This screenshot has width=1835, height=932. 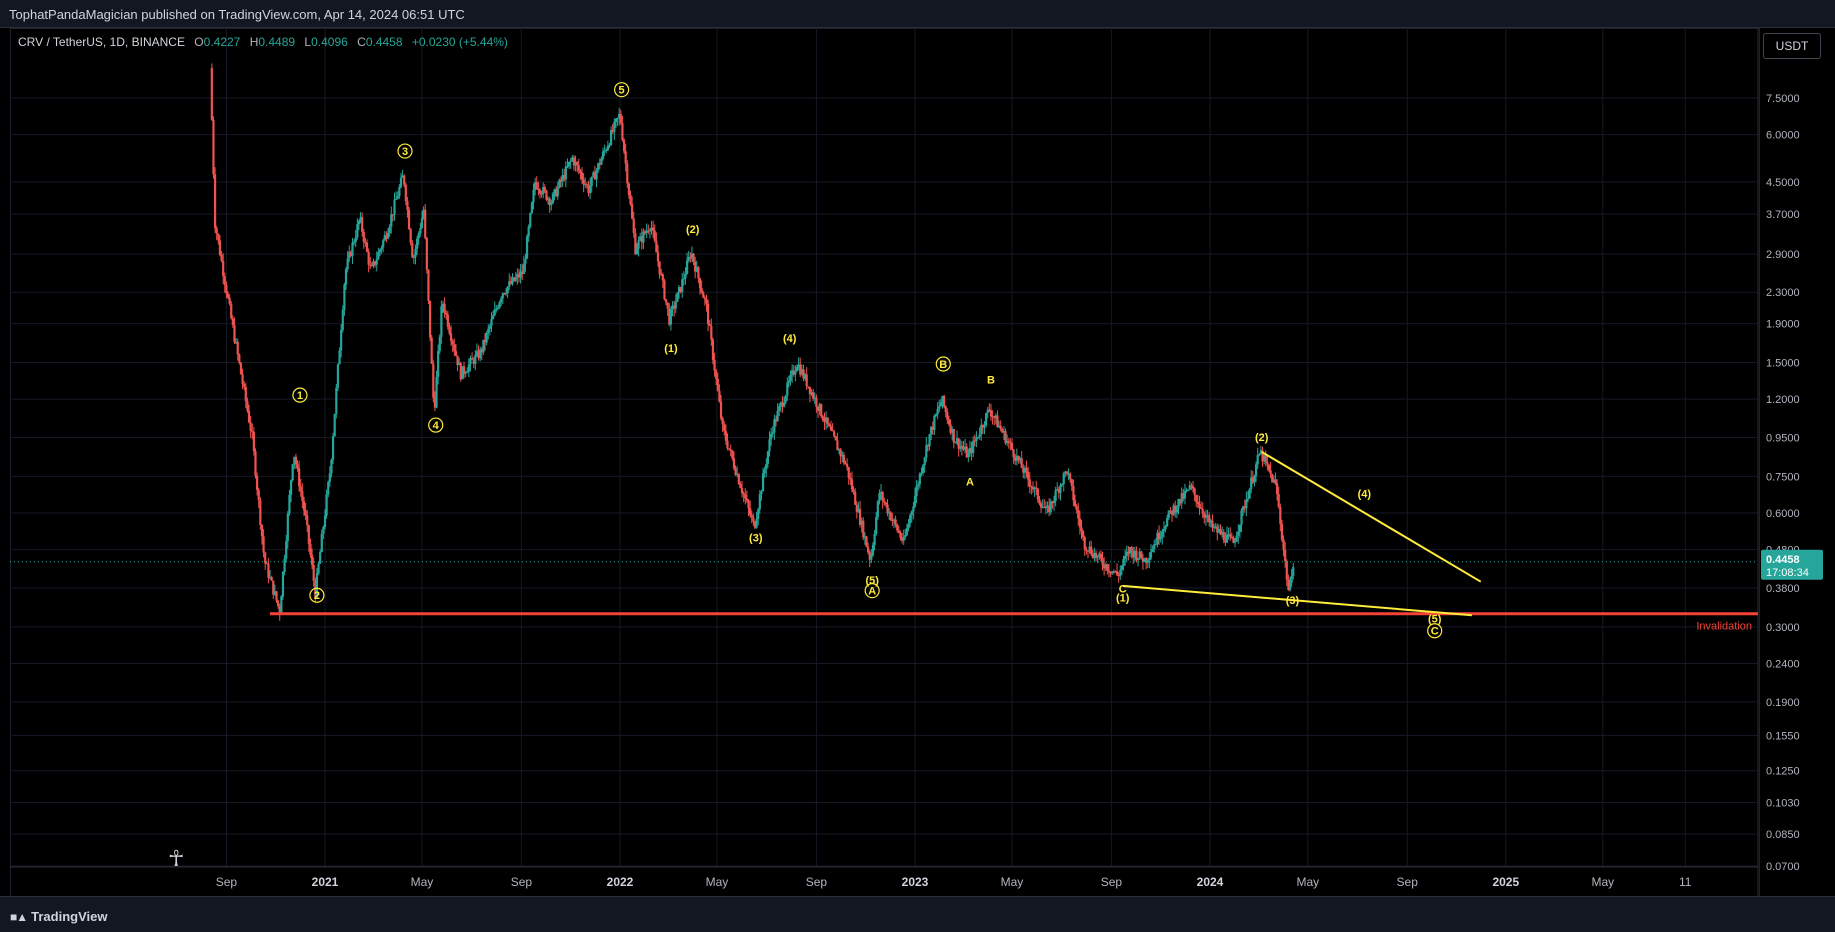 What do you see at coordinates (1783, 477) in the screenshot?
I see `price-tick-label: 0.7500` at bounding box center [1783, 477].